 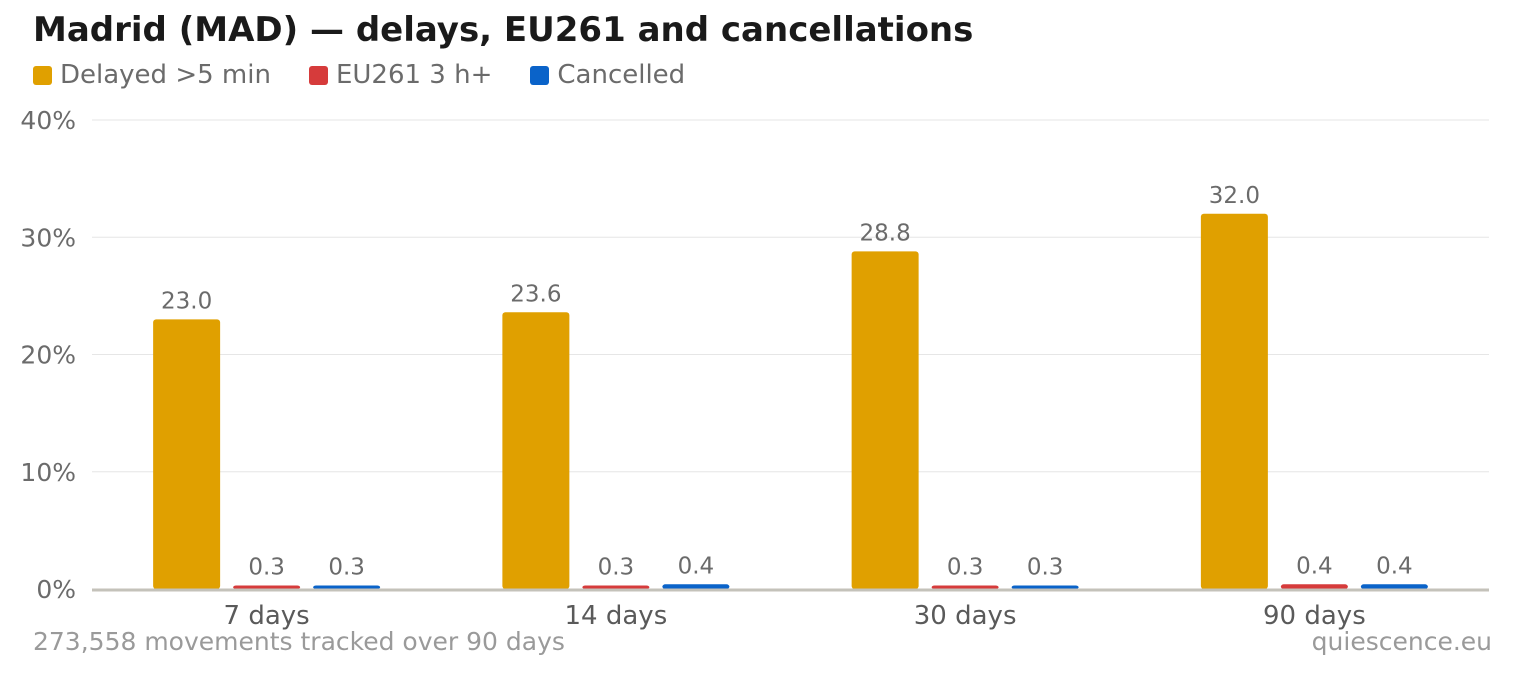 I want to click on x-tick-label: 14 days, so click(x=616, y=616).